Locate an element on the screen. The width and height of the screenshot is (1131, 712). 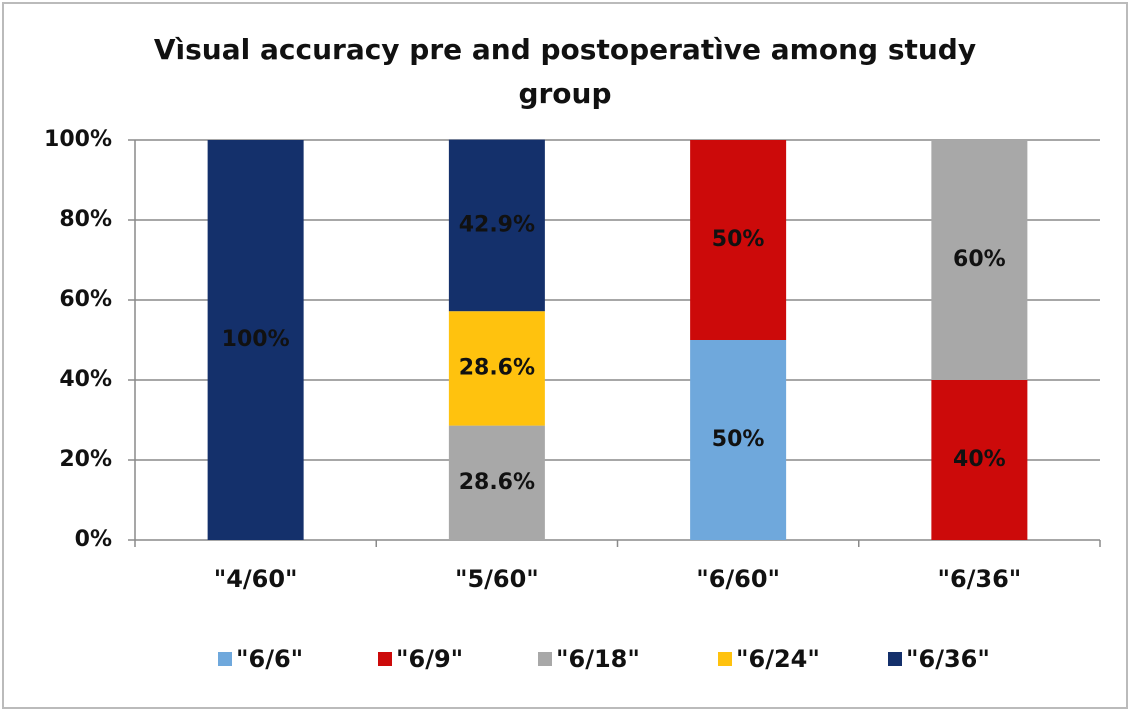
legend-label: "6/24" is located at coordinates (778, 659).